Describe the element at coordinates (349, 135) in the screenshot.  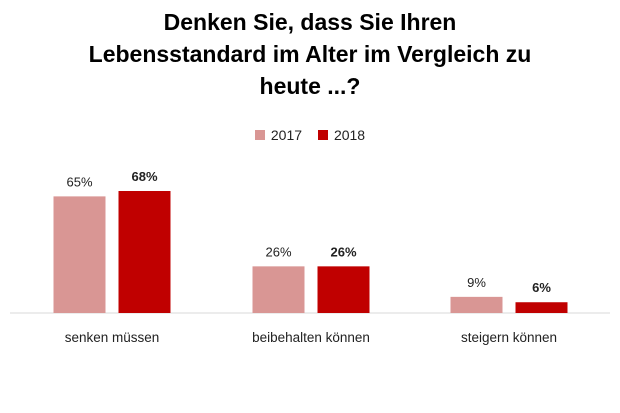
I see `legend-label-2018: 2018` at that location.